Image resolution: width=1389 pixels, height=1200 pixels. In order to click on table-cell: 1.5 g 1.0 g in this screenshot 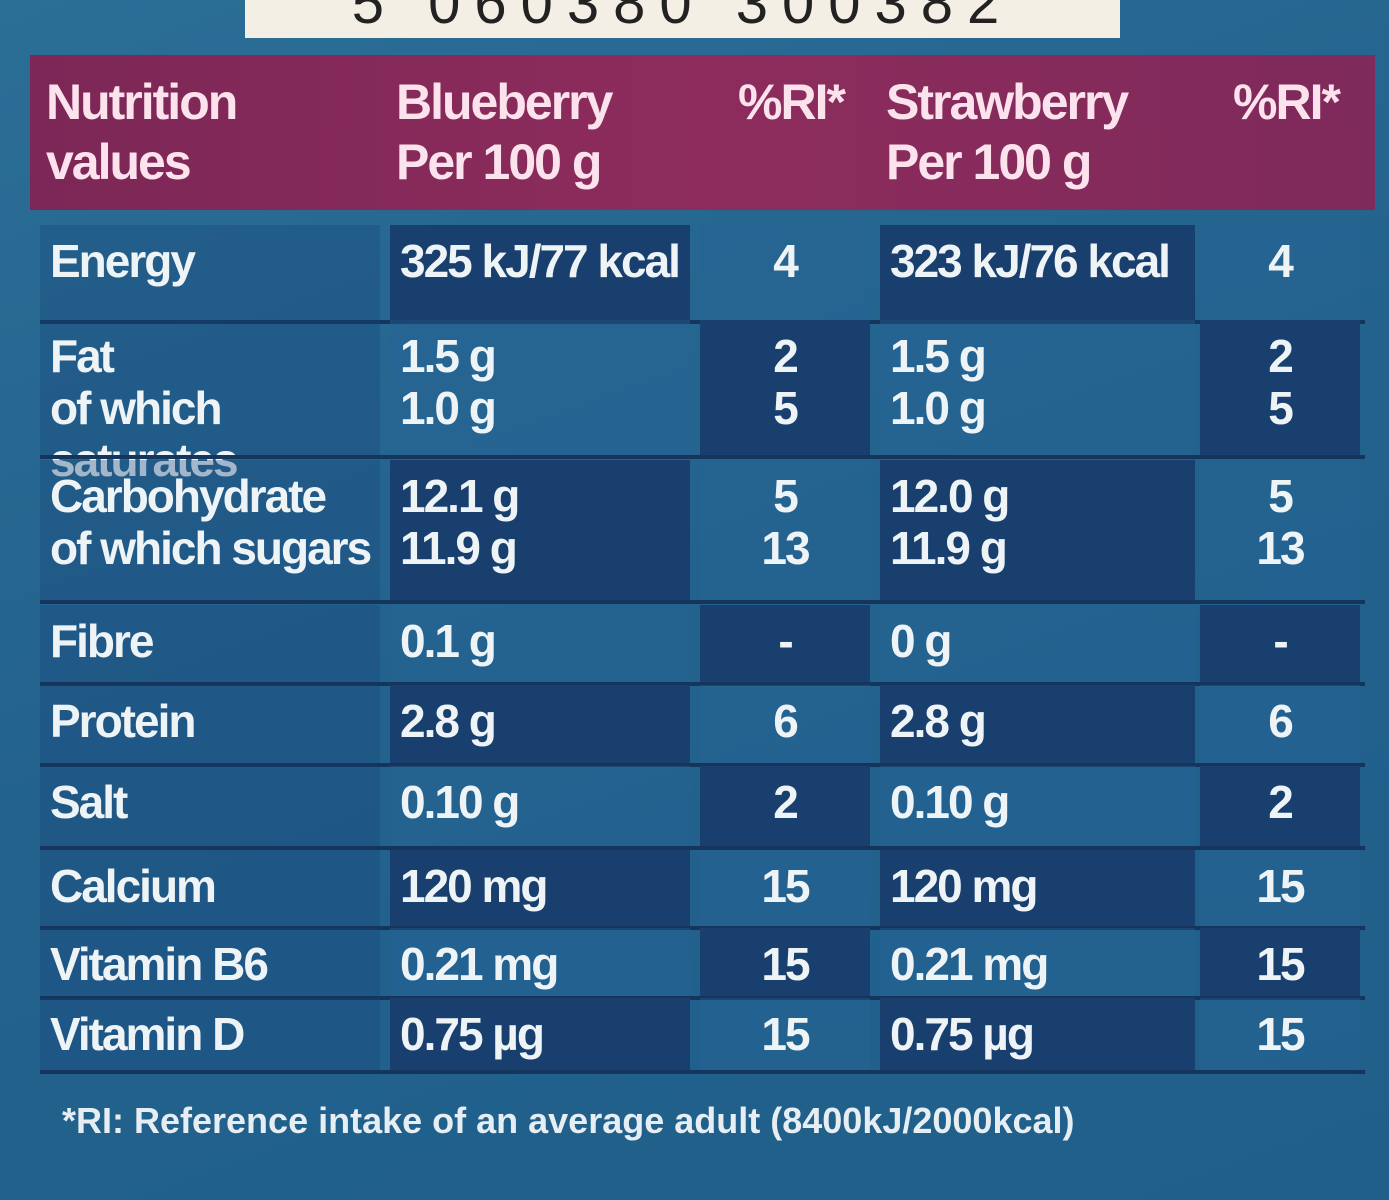, I will do `click(540, 387)`.